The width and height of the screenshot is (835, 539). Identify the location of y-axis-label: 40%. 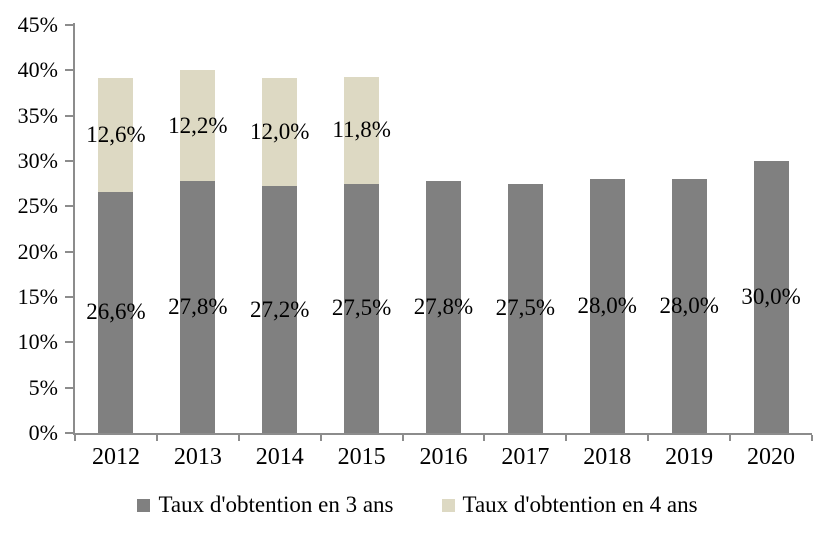
(37, 70).